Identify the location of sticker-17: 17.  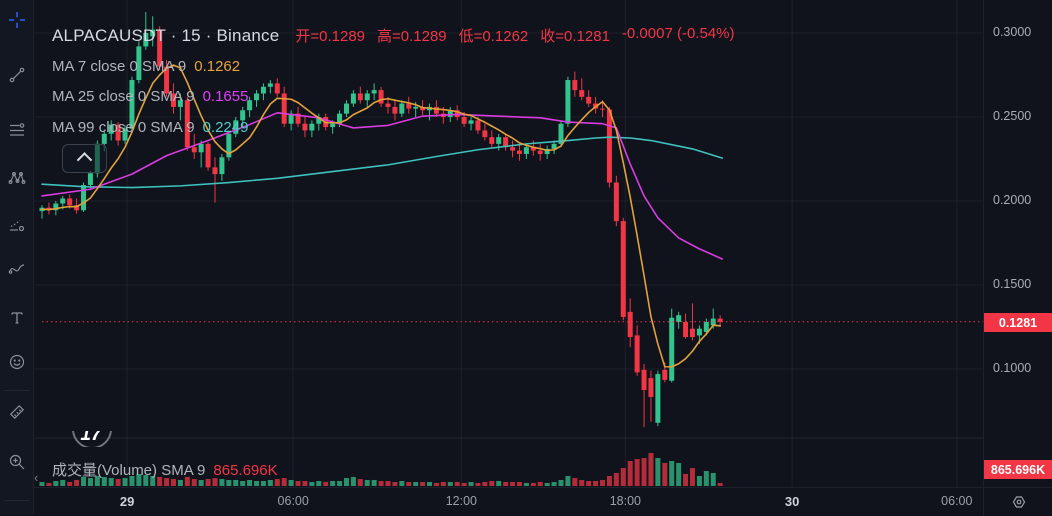
(91, 439).